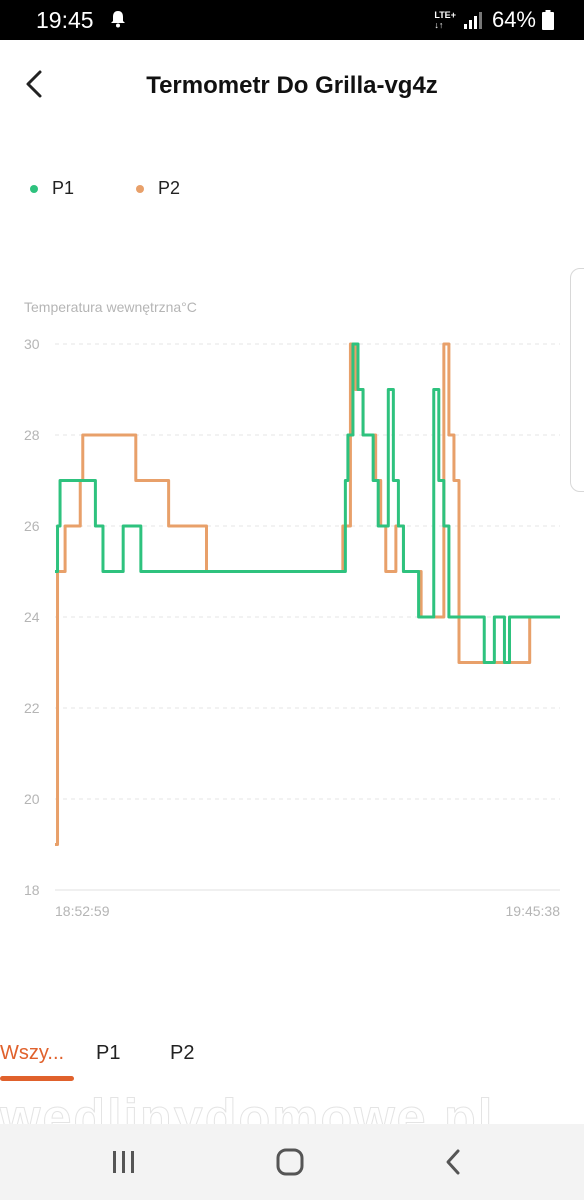 This screenshot has height=1200, width=584. Describe the element at coordinates (118, 19) in the screenshot. I see `notification-bell-icon` at that location.